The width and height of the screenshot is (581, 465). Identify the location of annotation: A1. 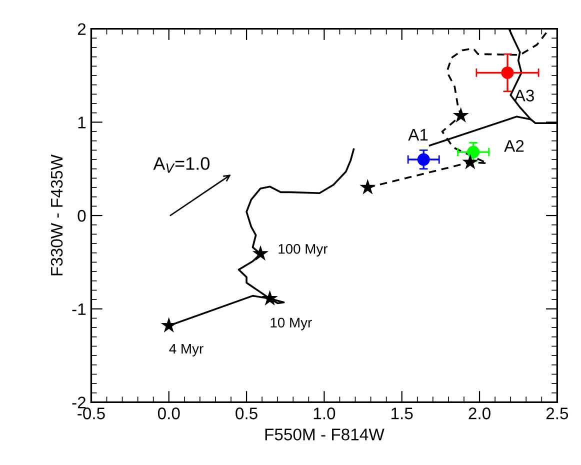
(418, 134).